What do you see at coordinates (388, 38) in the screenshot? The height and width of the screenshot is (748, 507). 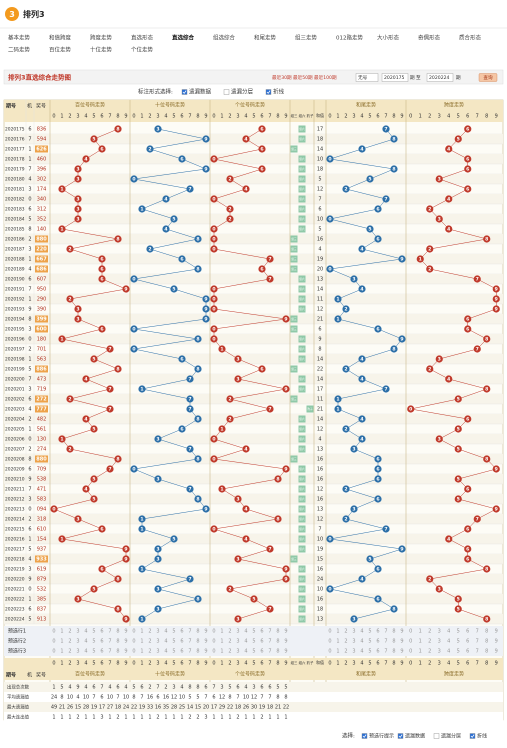 I see `nav-link: 大小形态` at bounding box center [388, 38].